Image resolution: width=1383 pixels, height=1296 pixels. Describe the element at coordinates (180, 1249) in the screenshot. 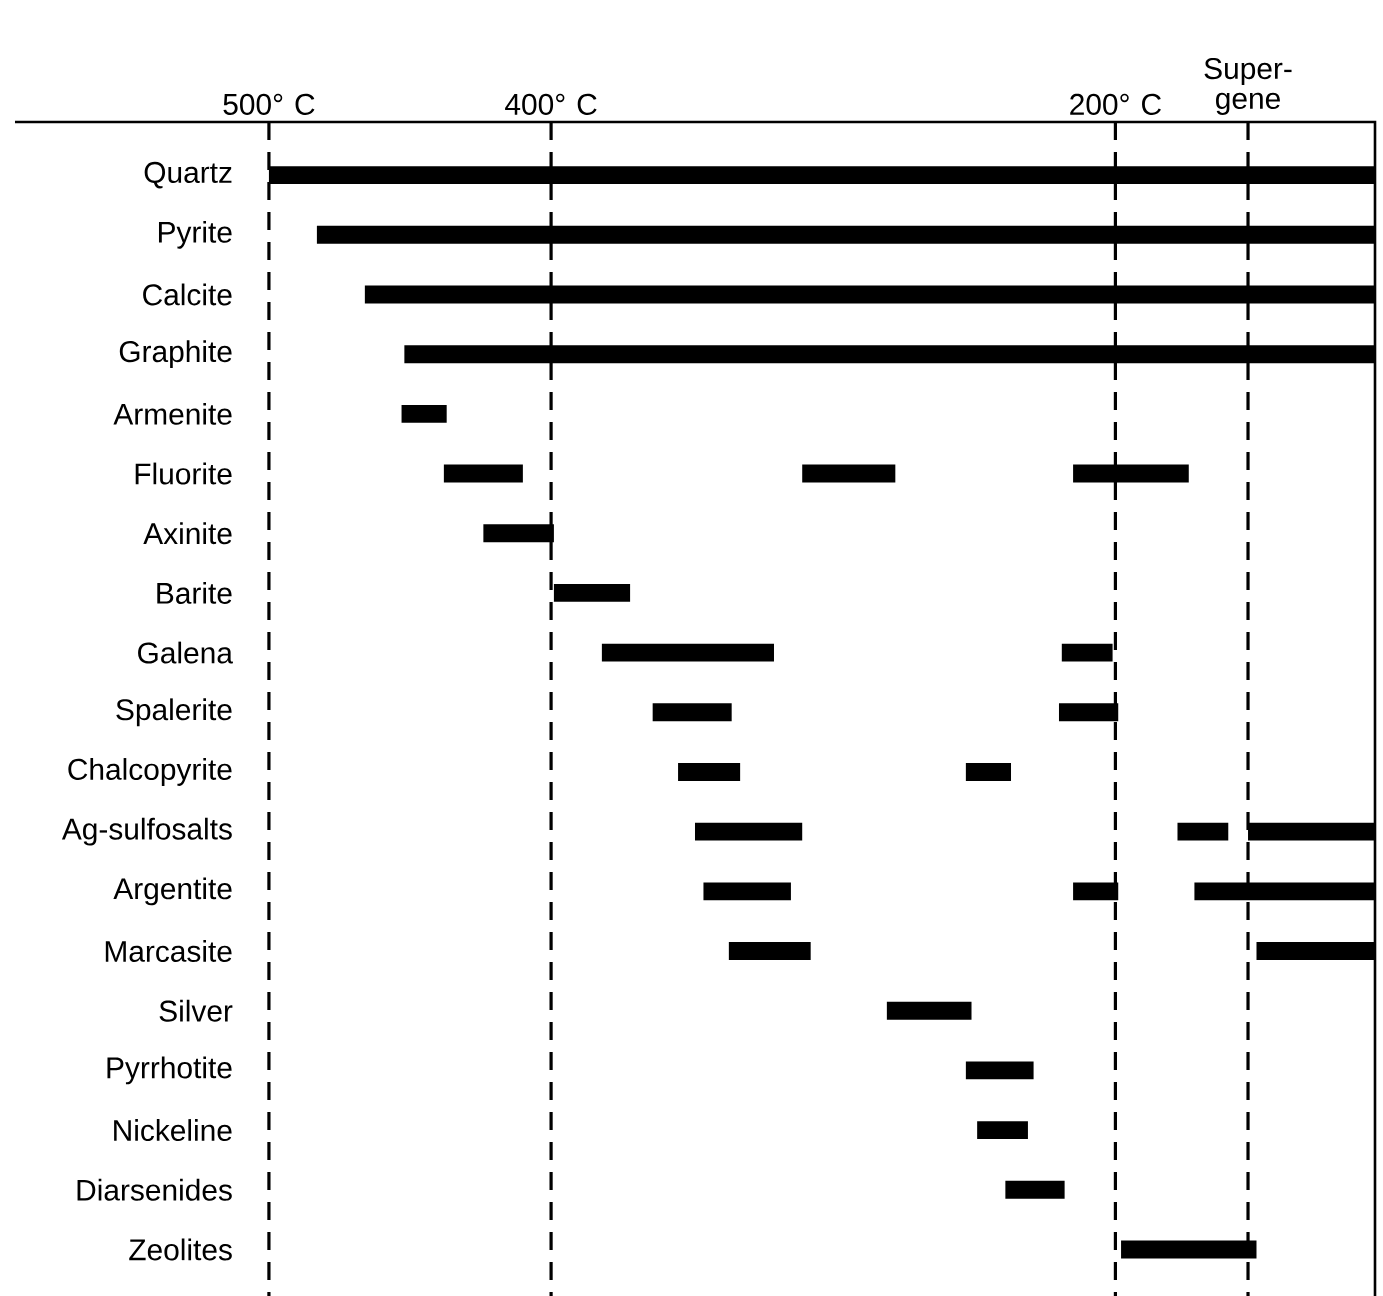

I see `y-tick-label: Zeolites` at that location.